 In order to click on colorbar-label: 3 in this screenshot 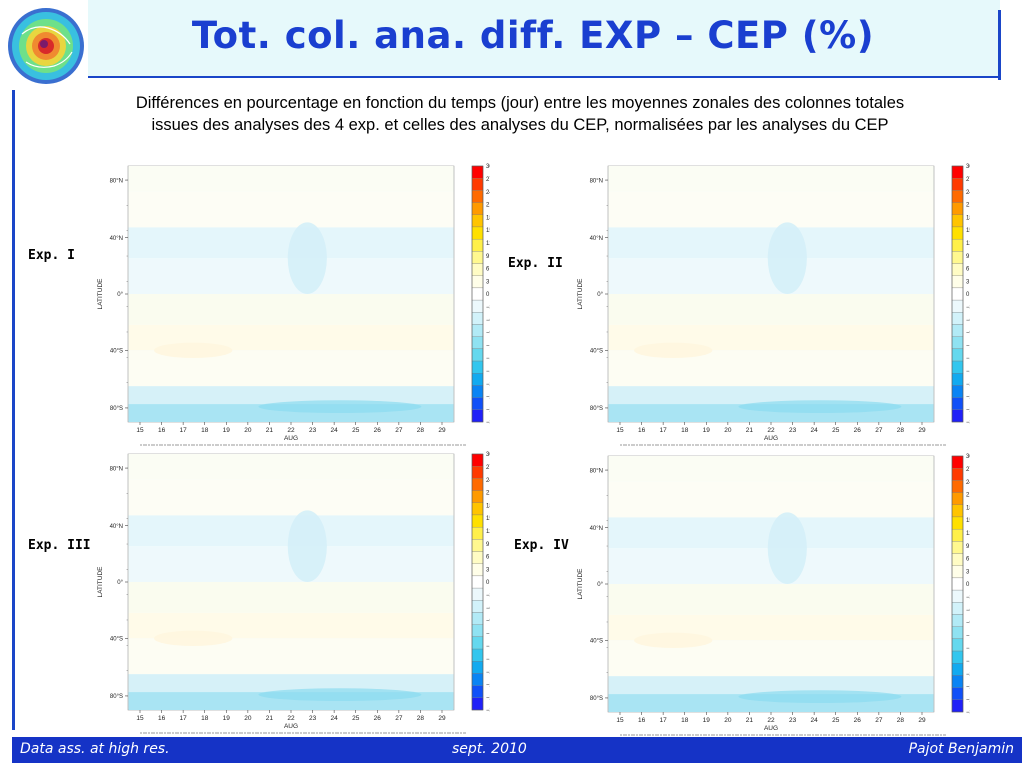, I will do `click(968, 282)`.